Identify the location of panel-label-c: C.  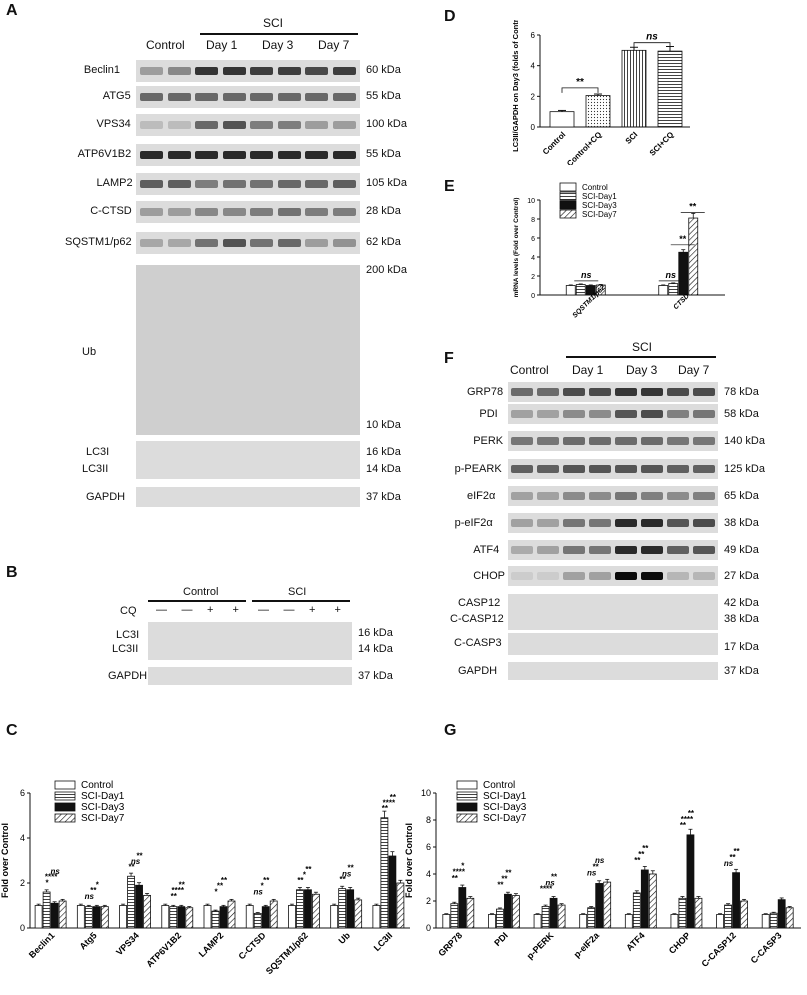
(12, 730).